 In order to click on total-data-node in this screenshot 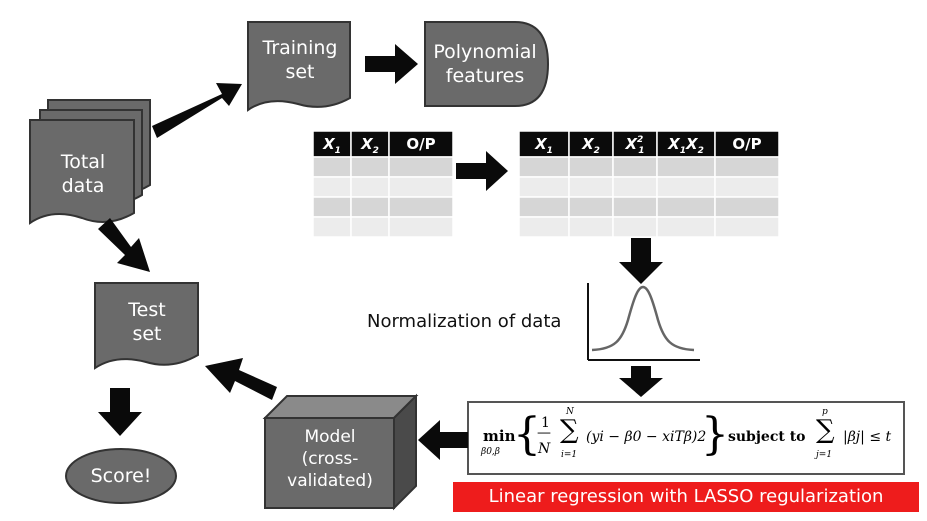, I will do `click(90, 162)`.